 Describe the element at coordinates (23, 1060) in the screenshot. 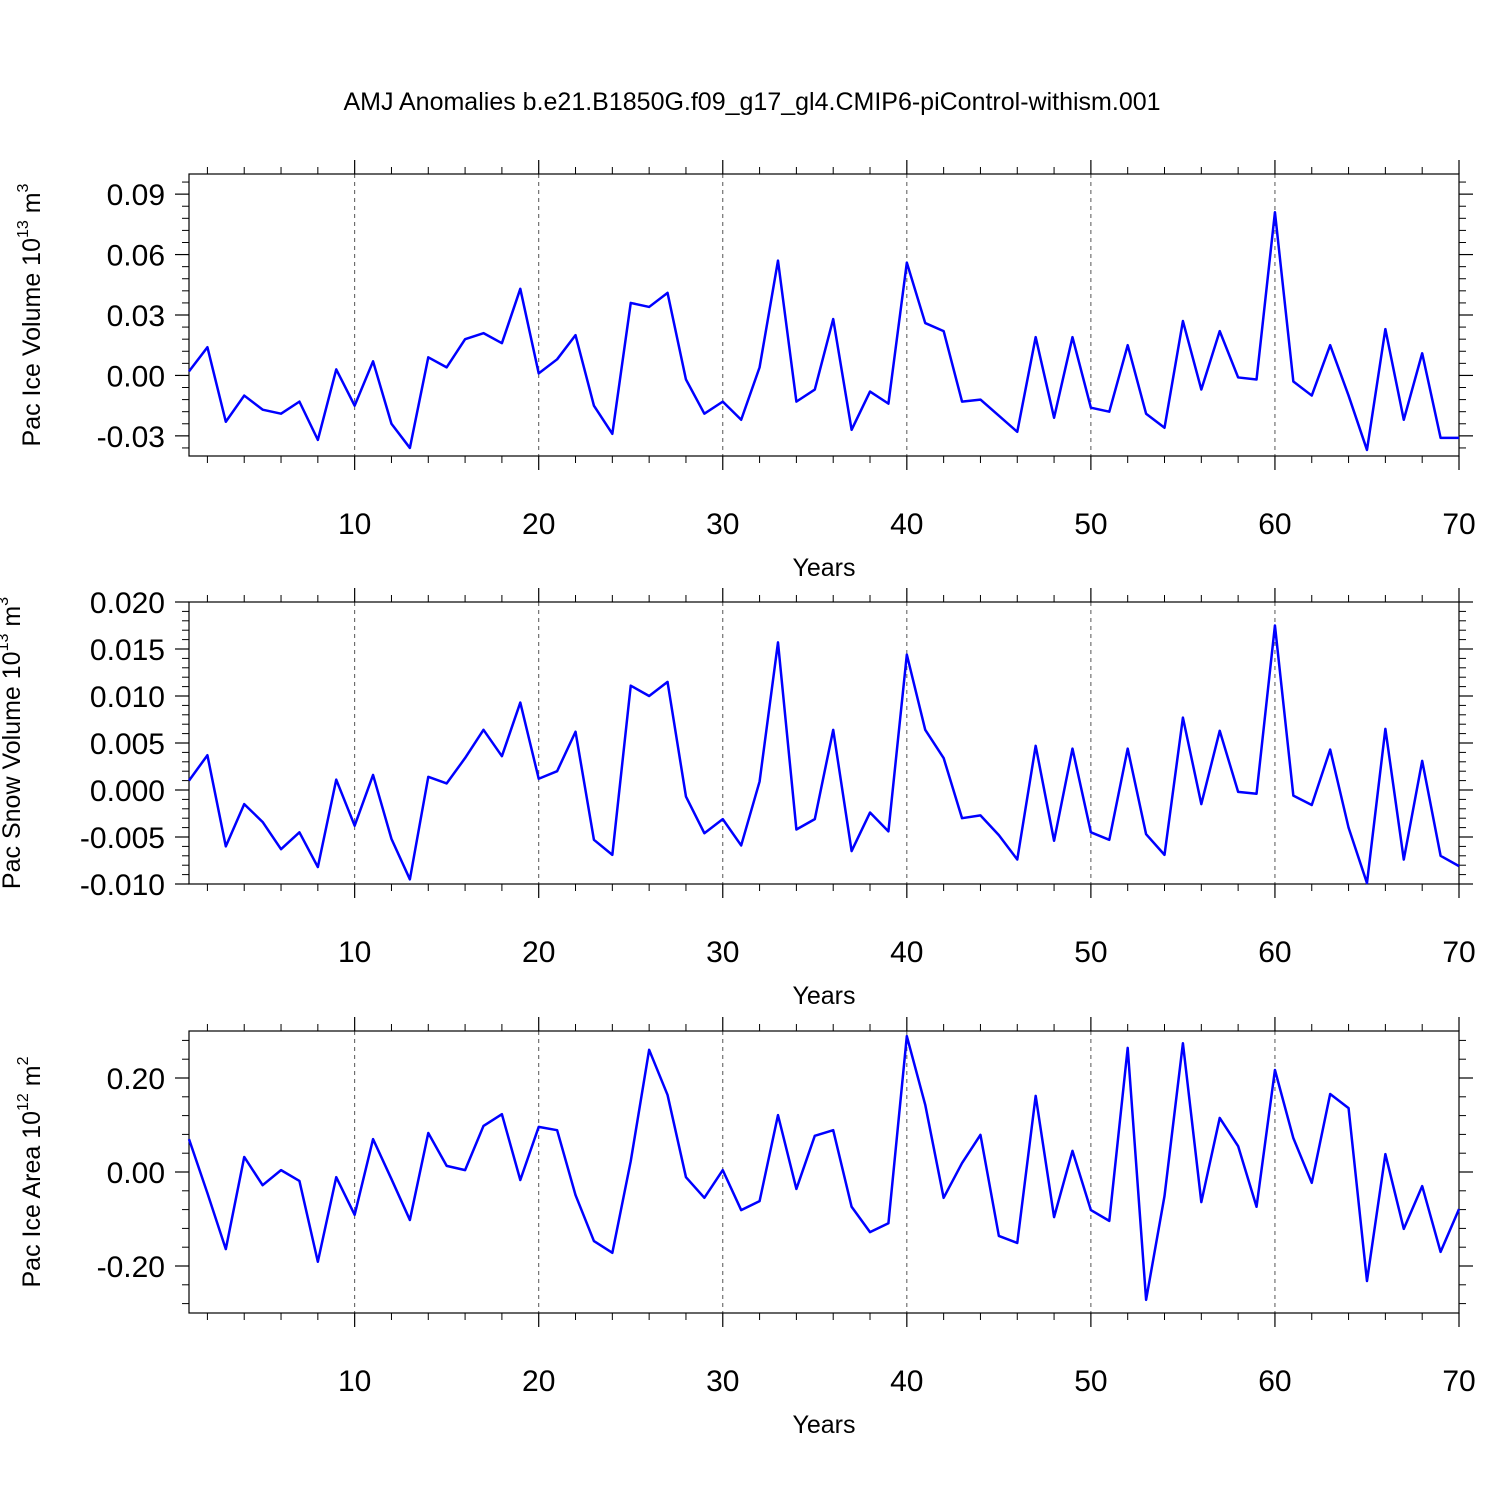

I see `y-axis-label-sup: 2` at that location.